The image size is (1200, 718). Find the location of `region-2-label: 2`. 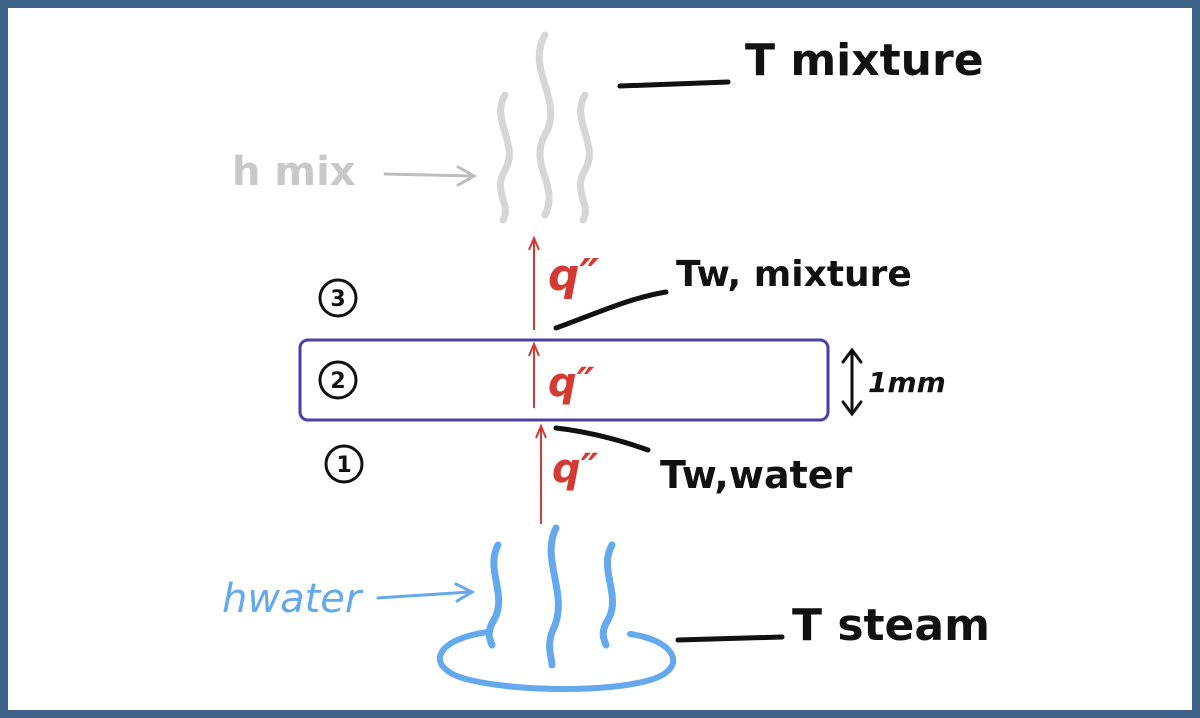

region-2-label: 2 is located at coordinates (337, 381).